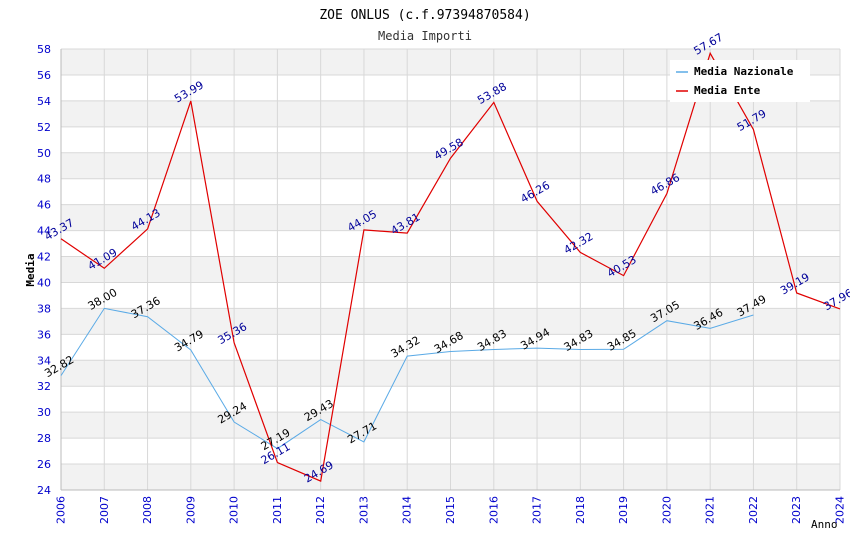 Image resolution: width=850 pixels, height=550 pixels. I want to click on data-label-media-ente: 43.37, so click(59, 229).